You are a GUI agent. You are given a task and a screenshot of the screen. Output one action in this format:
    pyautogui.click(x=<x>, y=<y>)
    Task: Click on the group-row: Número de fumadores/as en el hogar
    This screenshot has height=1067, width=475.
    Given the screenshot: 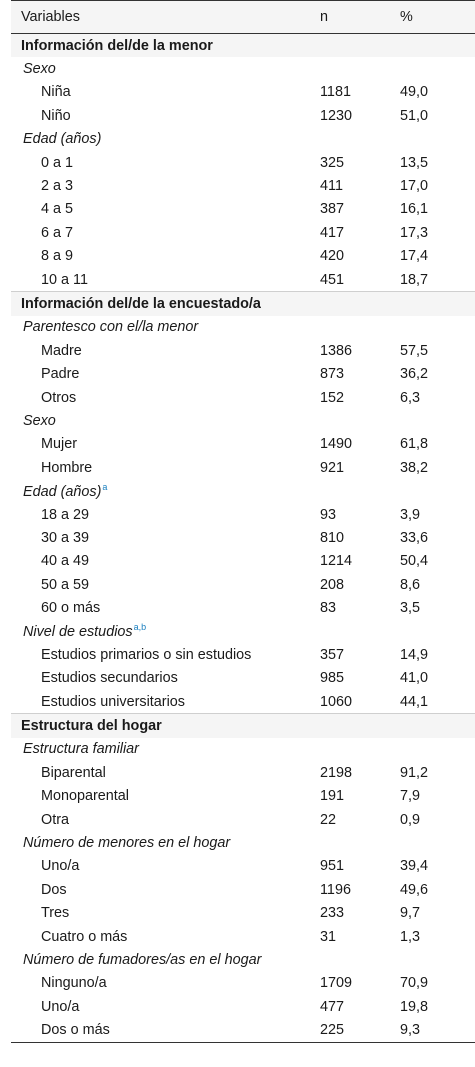 What is the action you would take?
    pyautogui.click(x=243, y=959)
    